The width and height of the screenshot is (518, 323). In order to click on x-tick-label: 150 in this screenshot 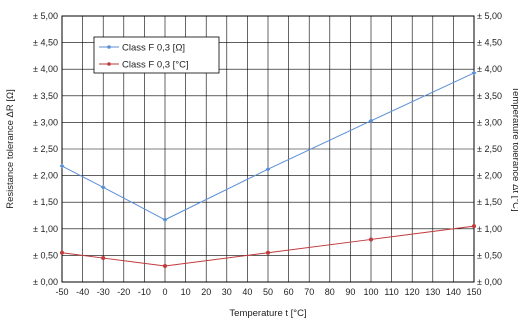, I will do `click(473, 292)`.